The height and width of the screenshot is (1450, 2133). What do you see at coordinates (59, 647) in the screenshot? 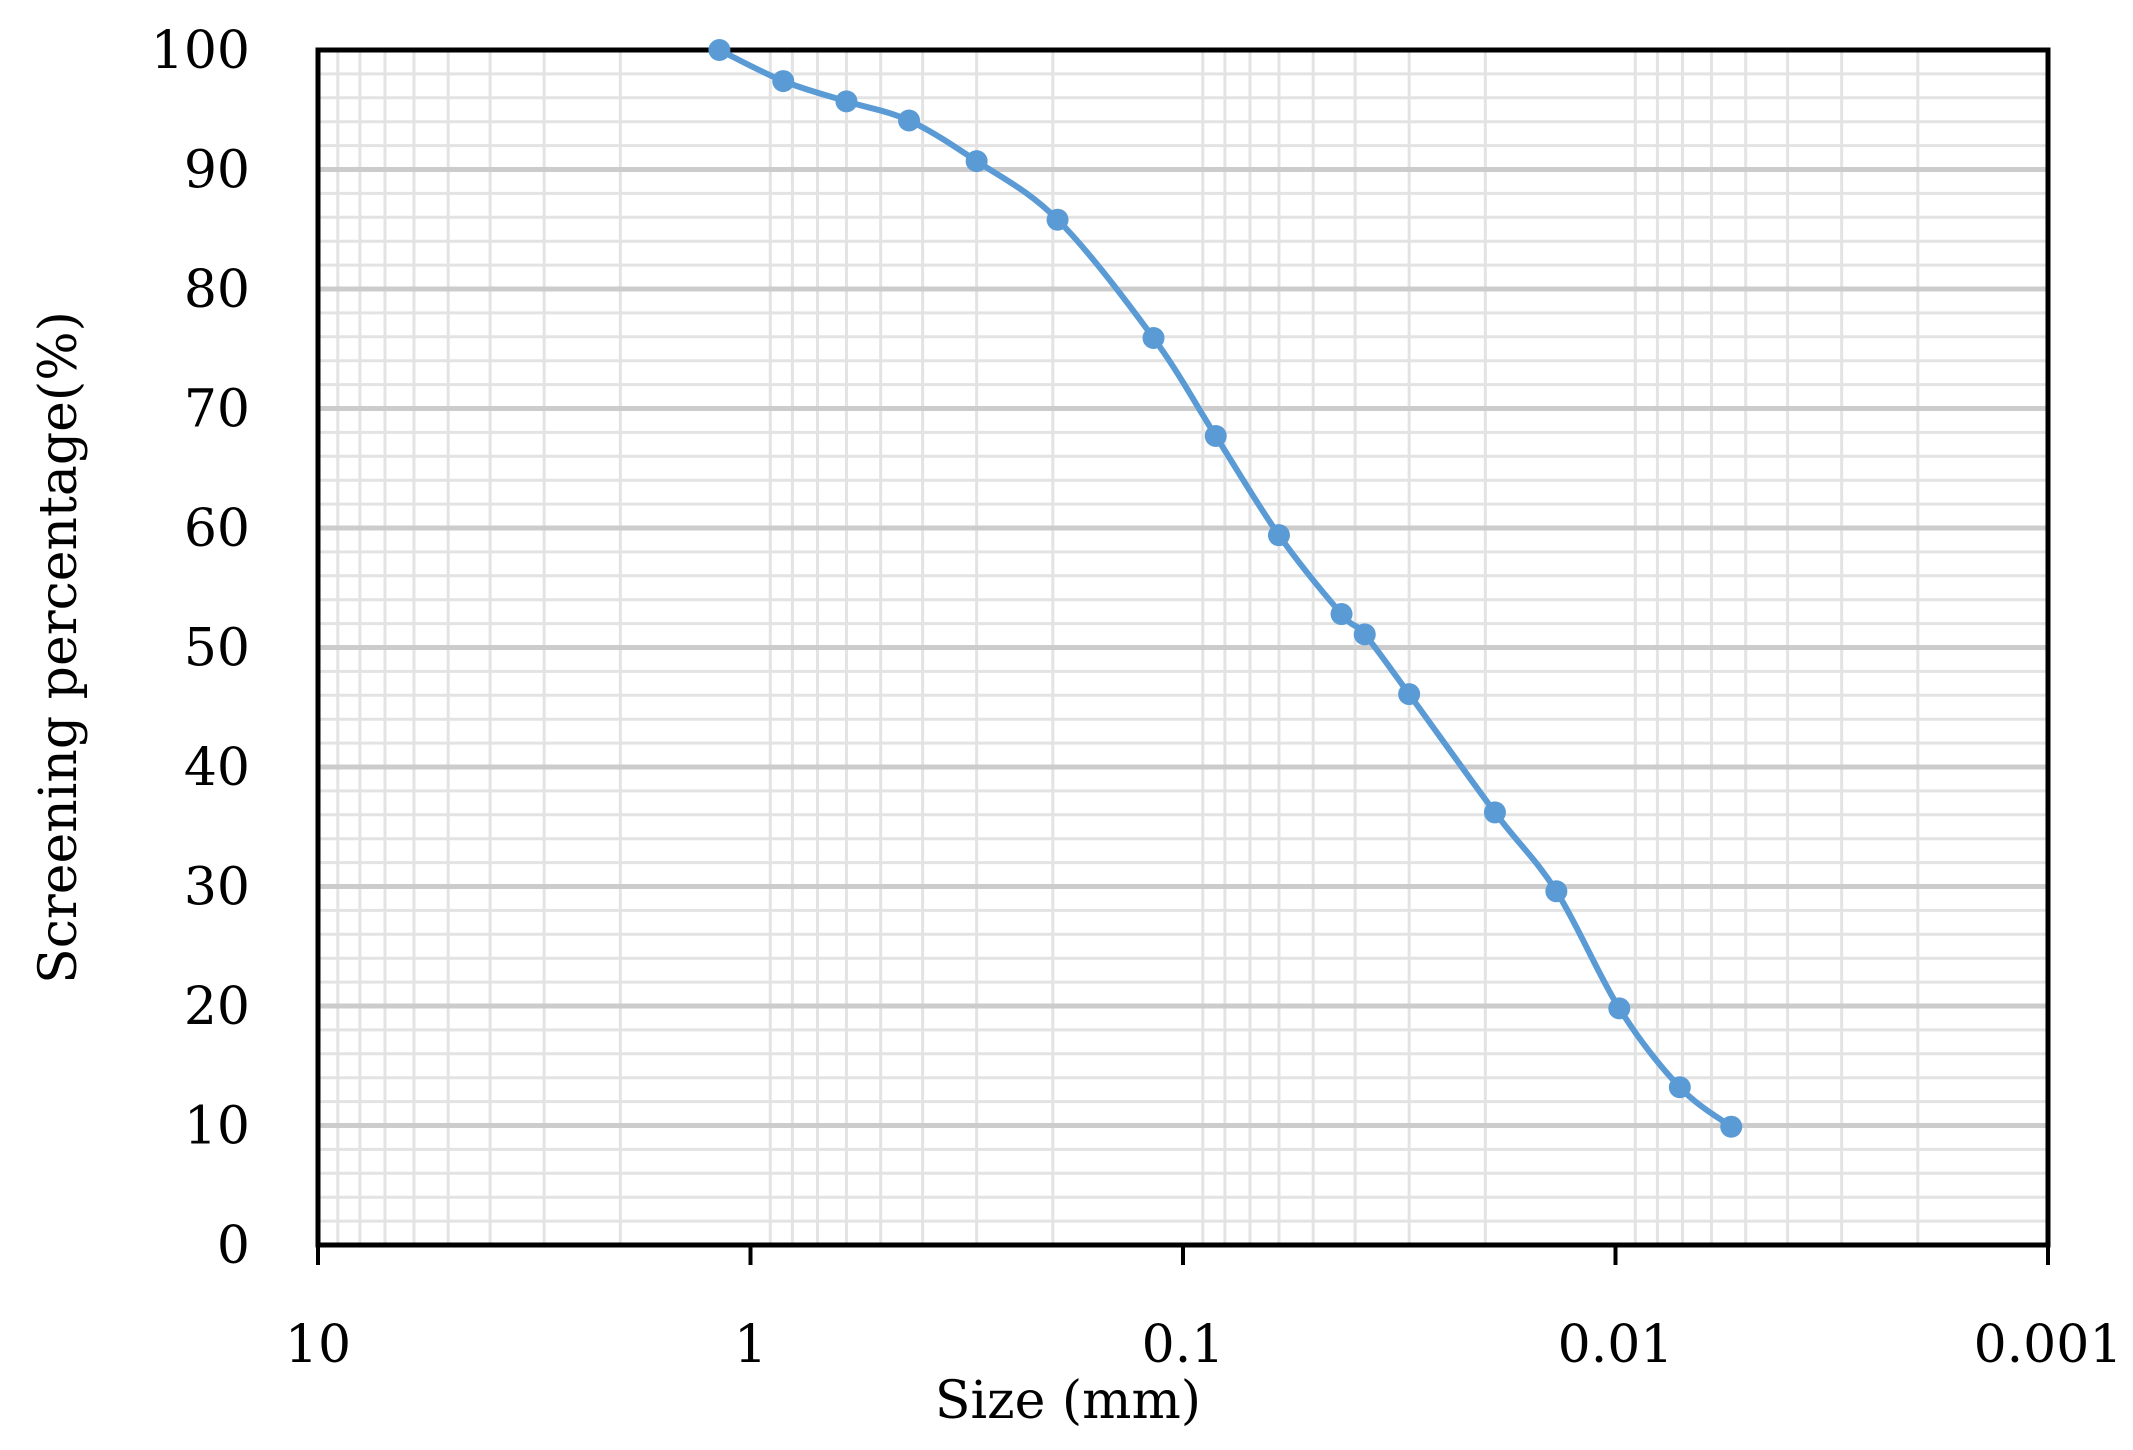
I see `y-axis-title: Screening percentage(%)` at bounding box center [59, 647].